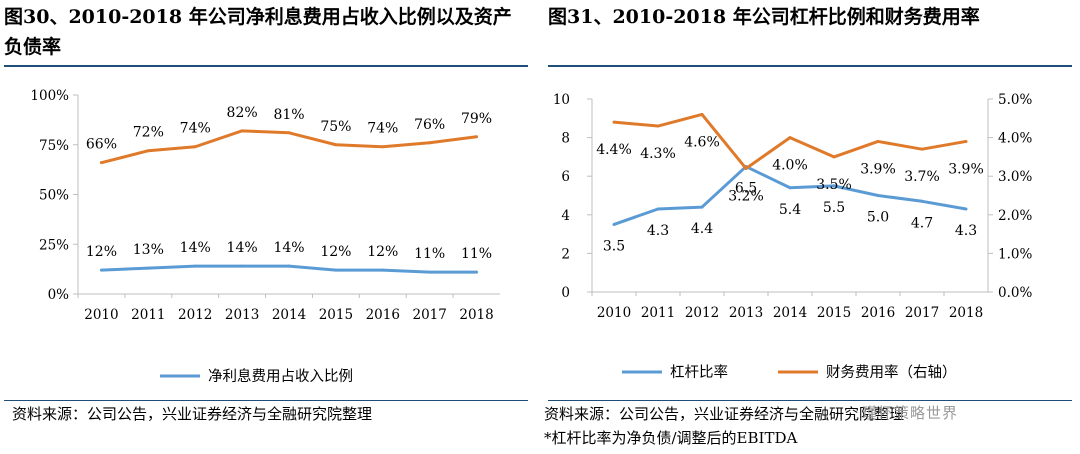 Image resolution: width=1080 pixels, height=454 pixels. Describe the element at coordinates (54, 245) in the screenshot. I see `chart1-y-tick-label: 25%` at that location.